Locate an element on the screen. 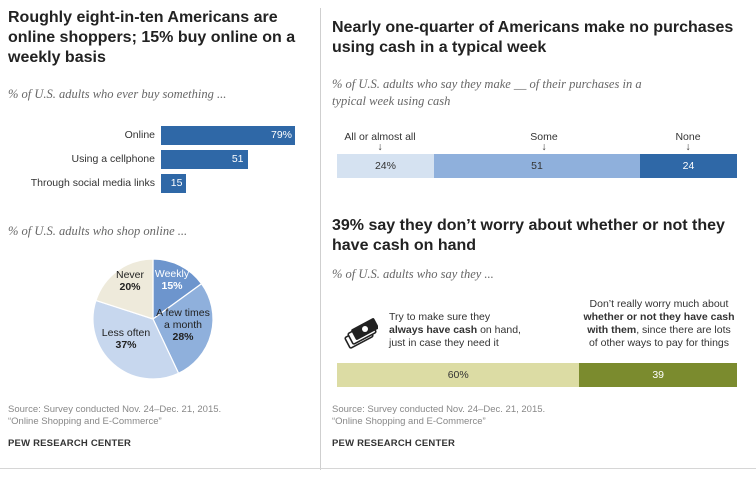 The image size is (756, 477). bar-category-online: Online is located at coordinates (139, 135).